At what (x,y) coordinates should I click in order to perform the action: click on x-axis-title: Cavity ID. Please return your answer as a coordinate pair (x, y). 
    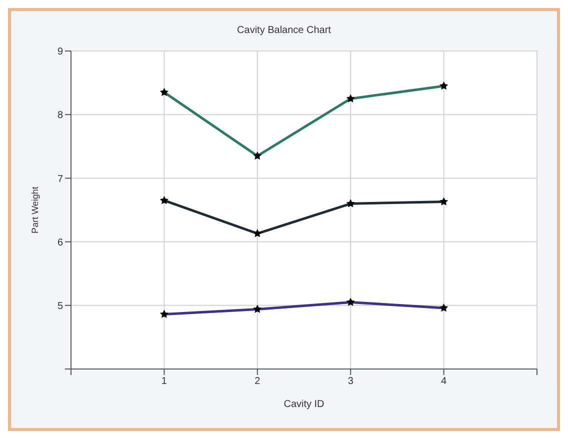
    Looking at the image, I should click on (304, 404).